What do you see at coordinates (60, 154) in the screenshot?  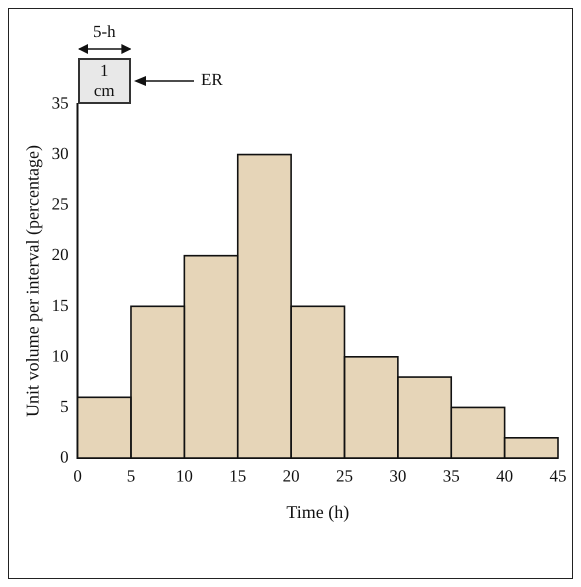 I see `y-tick-label: 30` at bounding box center [60, 154].